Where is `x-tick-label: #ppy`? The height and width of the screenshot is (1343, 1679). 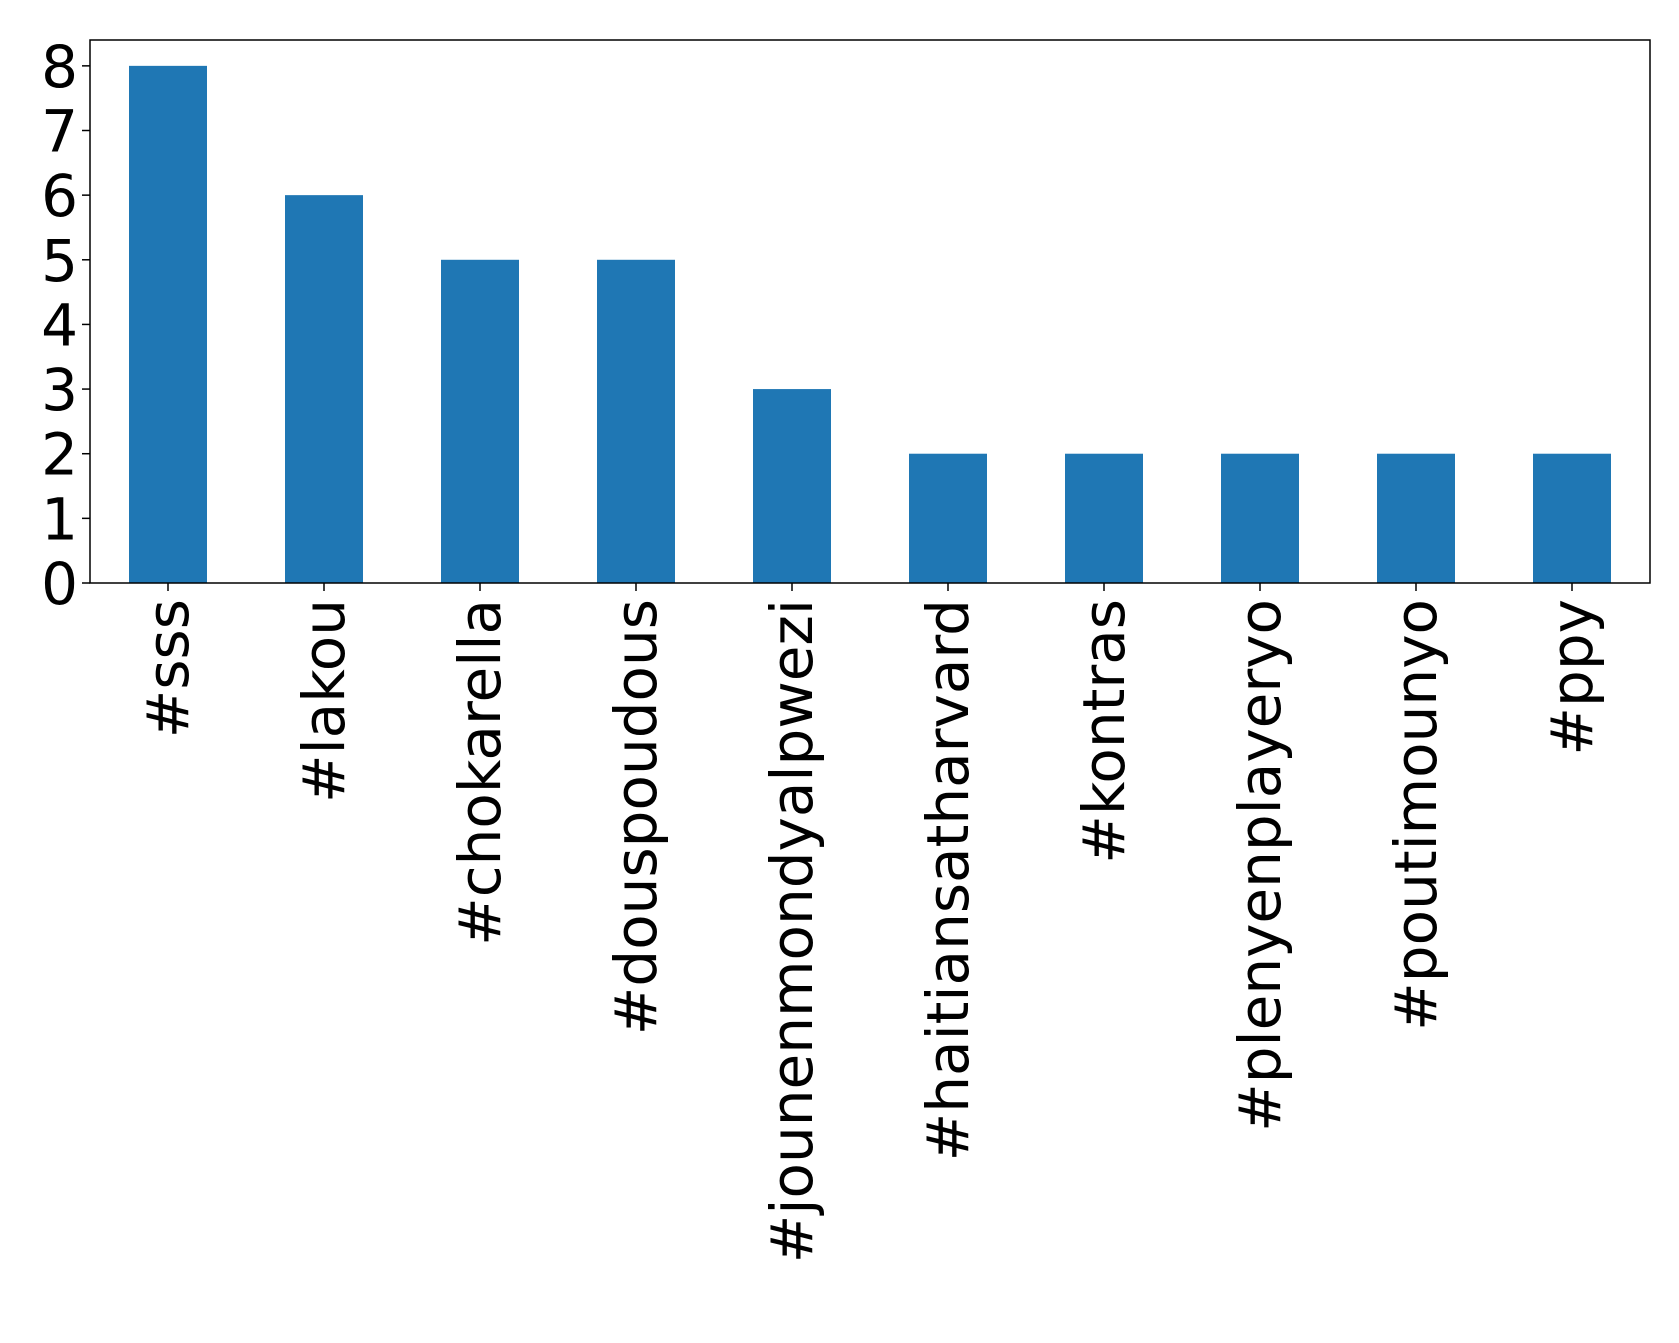
x-tick-label: #ppy is located at coordinates (1572, 677).